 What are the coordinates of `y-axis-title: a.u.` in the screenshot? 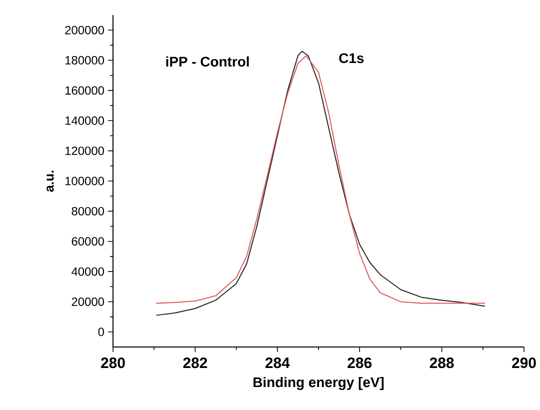 It's located at (50, 181).